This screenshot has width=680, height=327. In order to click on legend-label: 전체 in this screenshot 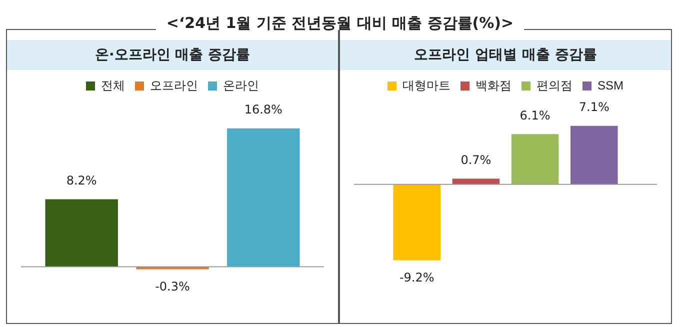, I will do `click(113, 85)`.